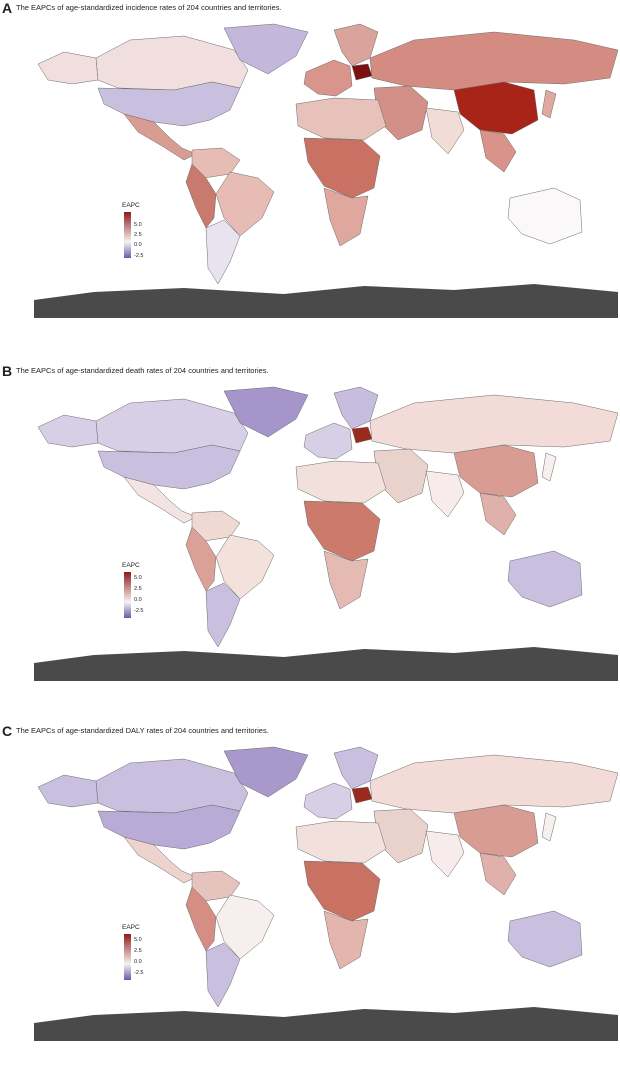  Describe the element at coordinates (7, 371) in the screenshot. I see `panel-letter: B` at that location.